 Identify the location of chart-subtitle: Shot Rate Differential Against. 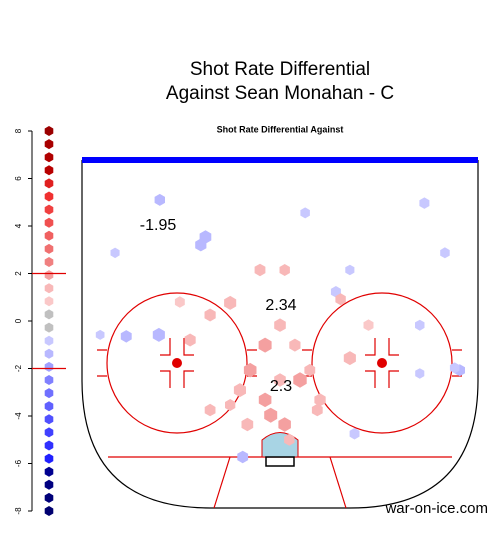
(280, 129).